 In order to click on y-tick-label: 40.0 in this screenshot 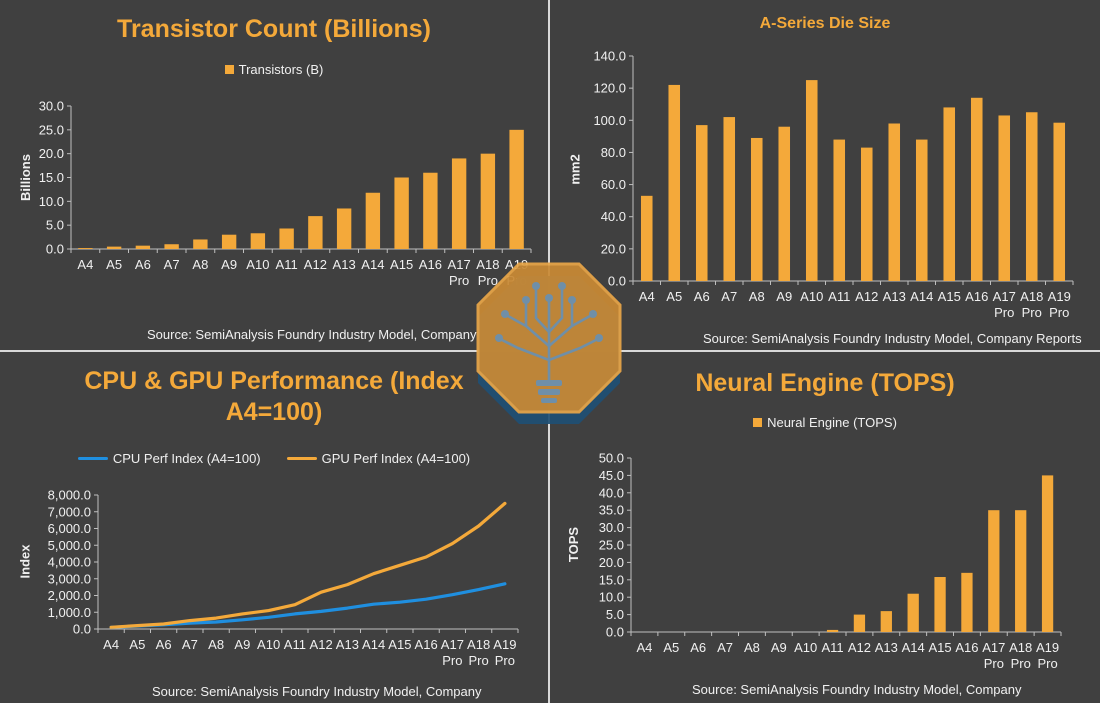, I will do `click(611, 492)`.